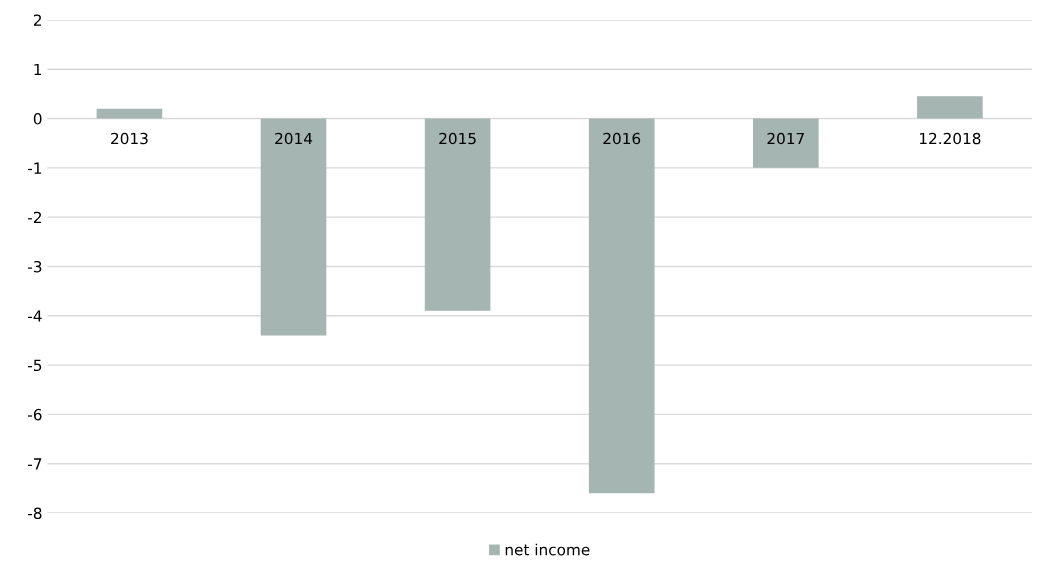 This screenshot has height=570, width=1053. I want to click on y-tick-label: 1, so click(38, 69).